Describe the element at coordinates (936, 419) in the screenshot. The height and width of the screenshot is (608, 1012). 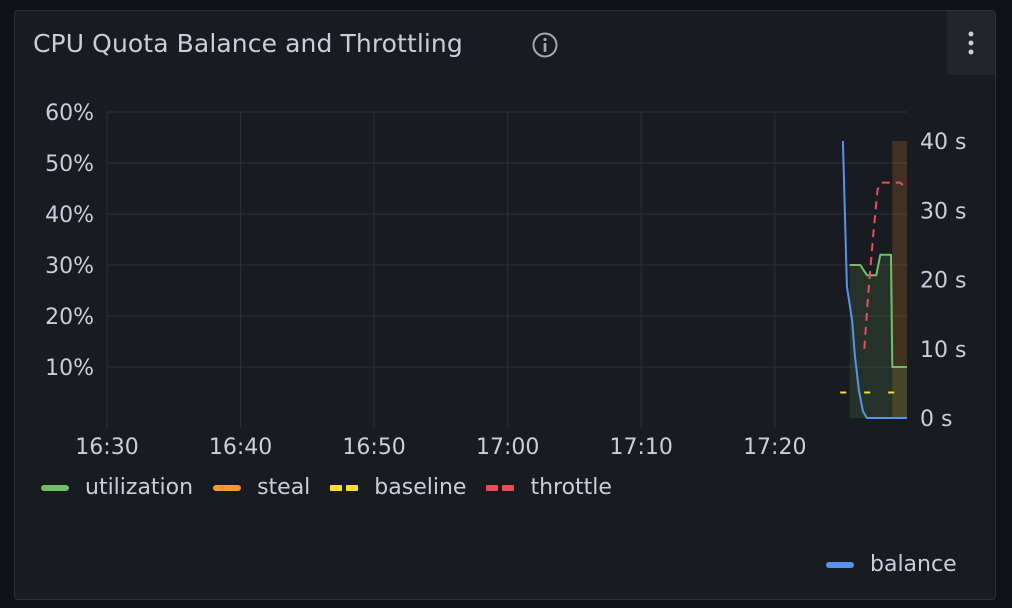
I see `y-right-tick-label: 0 s` at that location.